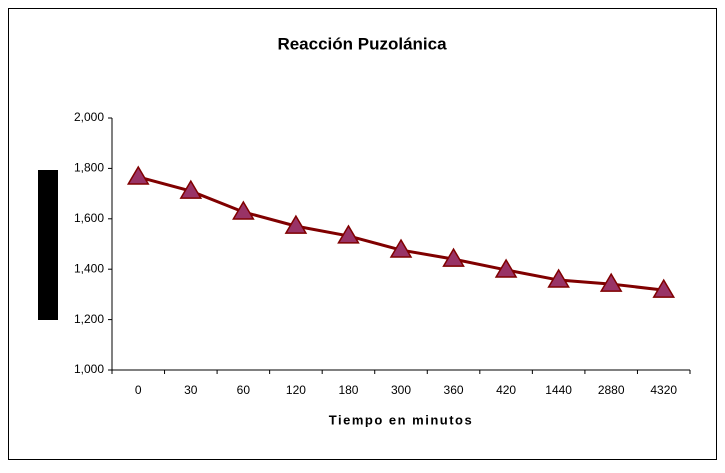  I want to click on x-tick-label: 30, so click(191, 390).